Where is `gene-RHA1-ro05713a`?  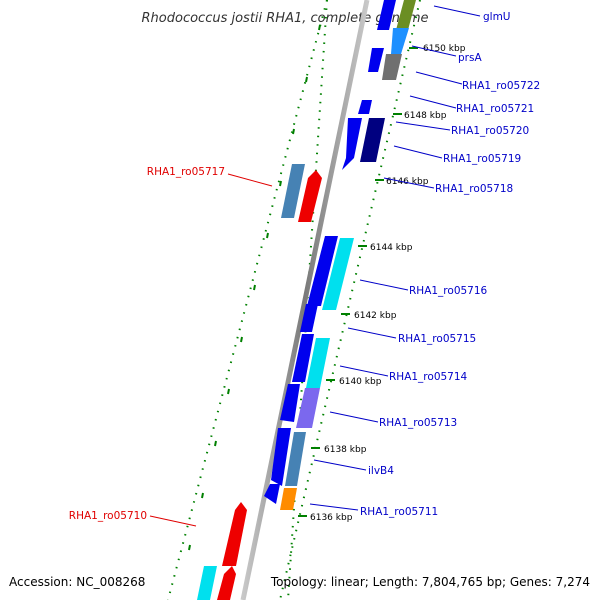 gene-RHA1-ro05713a is located at coordinates (290, 403).